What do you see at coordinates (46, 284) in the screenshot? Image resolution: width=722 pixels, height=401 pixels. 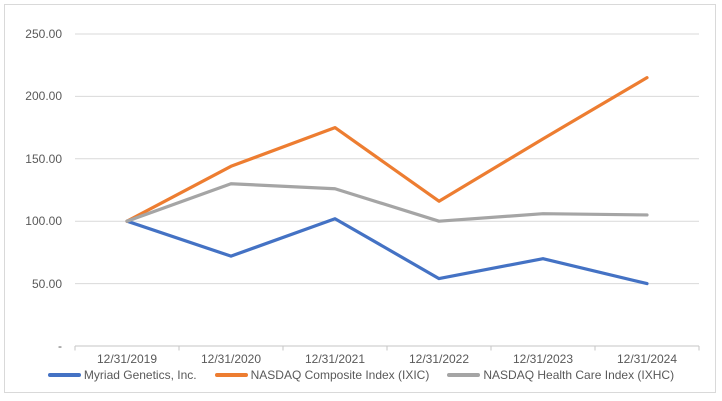 I see `y-axis-label: 50.00` at bounding box center [46, 284].